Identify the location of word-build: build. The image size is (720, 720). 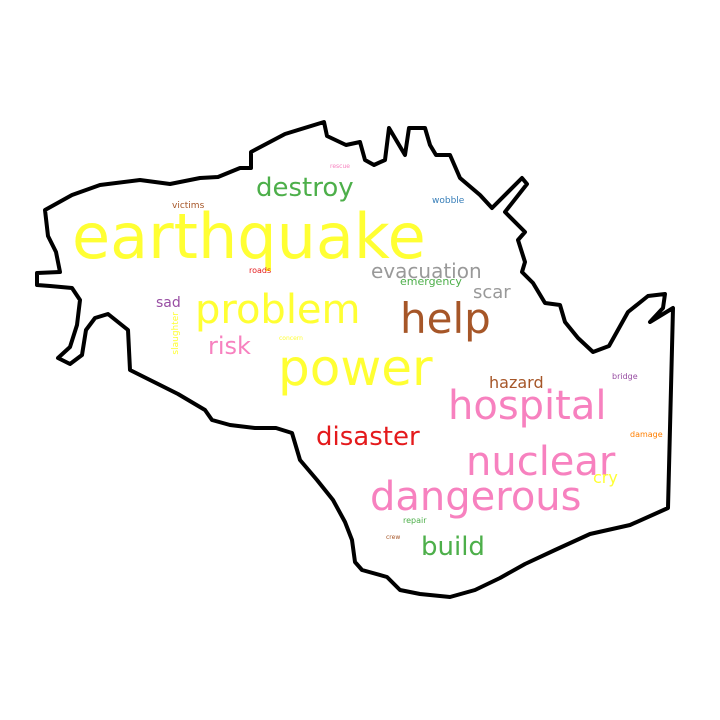
(453, 547).